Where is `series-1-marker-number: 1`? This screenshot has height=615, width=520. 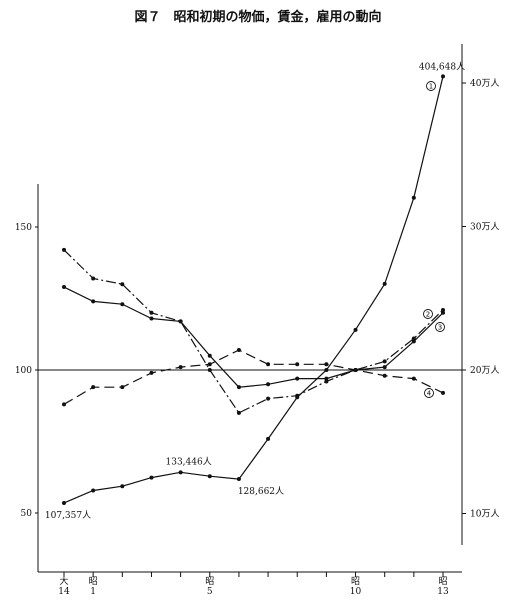
series-1-marker-number: 1 is located at coordinates (431, 87).